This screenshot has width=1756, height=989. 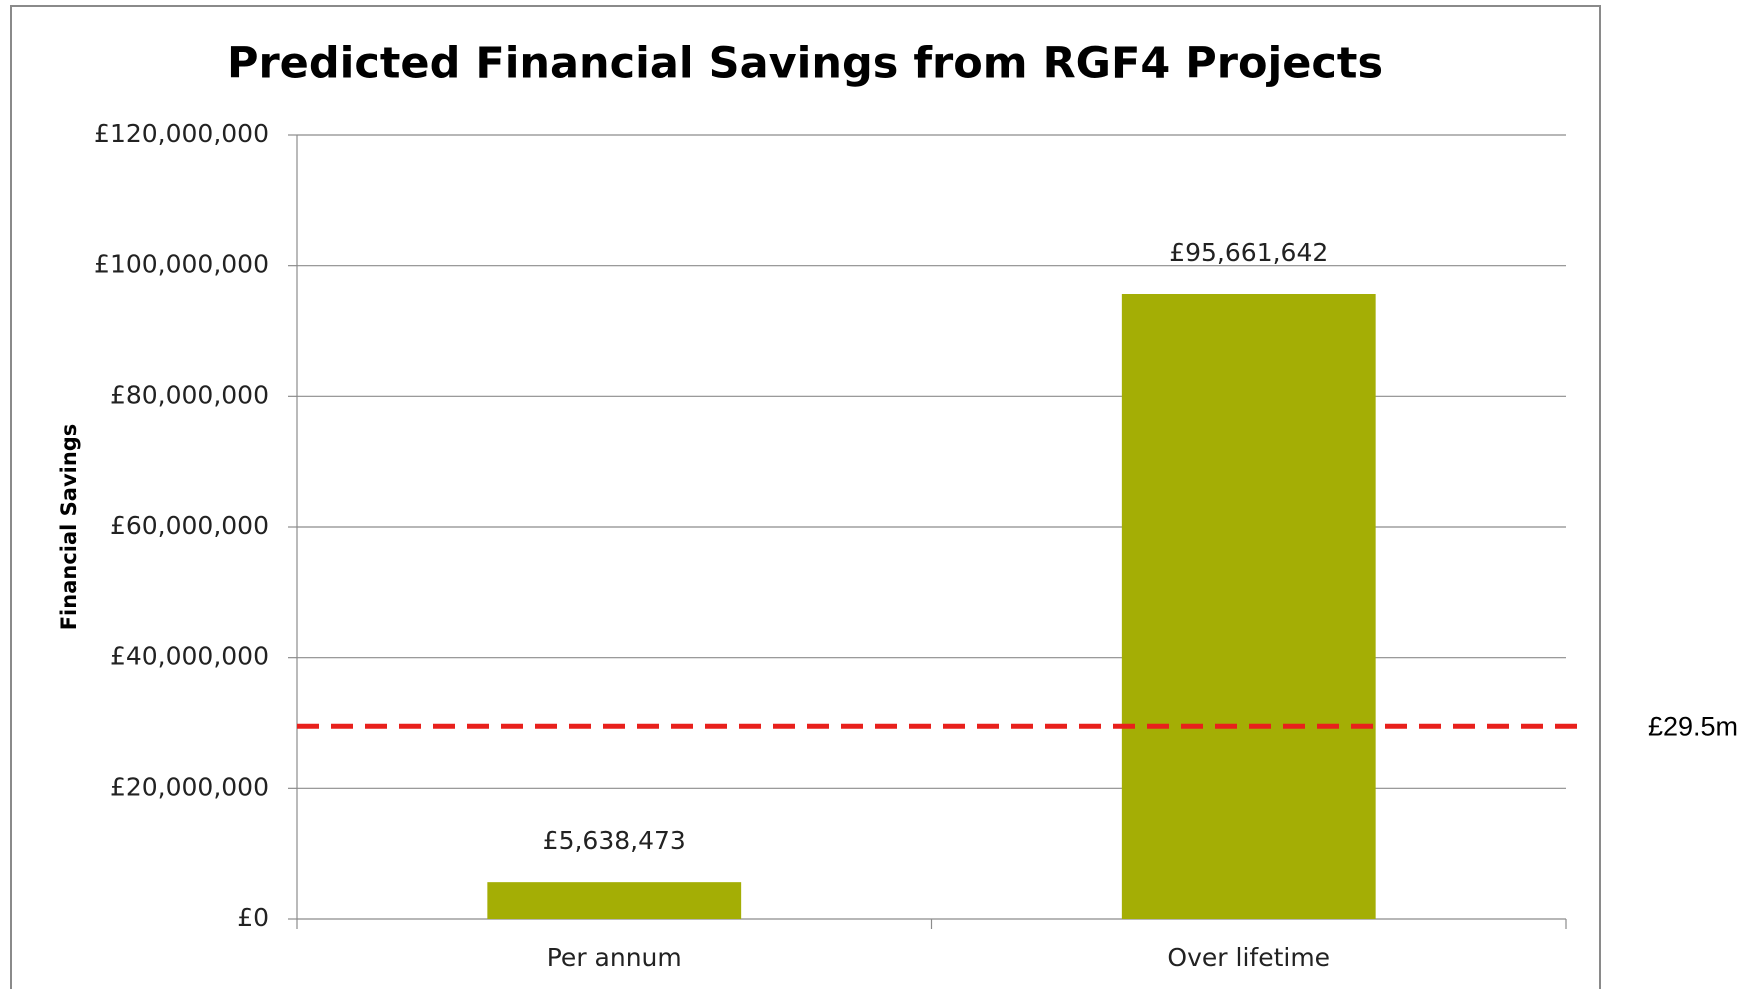 I want to click on y-tick-label: £60,000,000, so click(x=189, y=525).